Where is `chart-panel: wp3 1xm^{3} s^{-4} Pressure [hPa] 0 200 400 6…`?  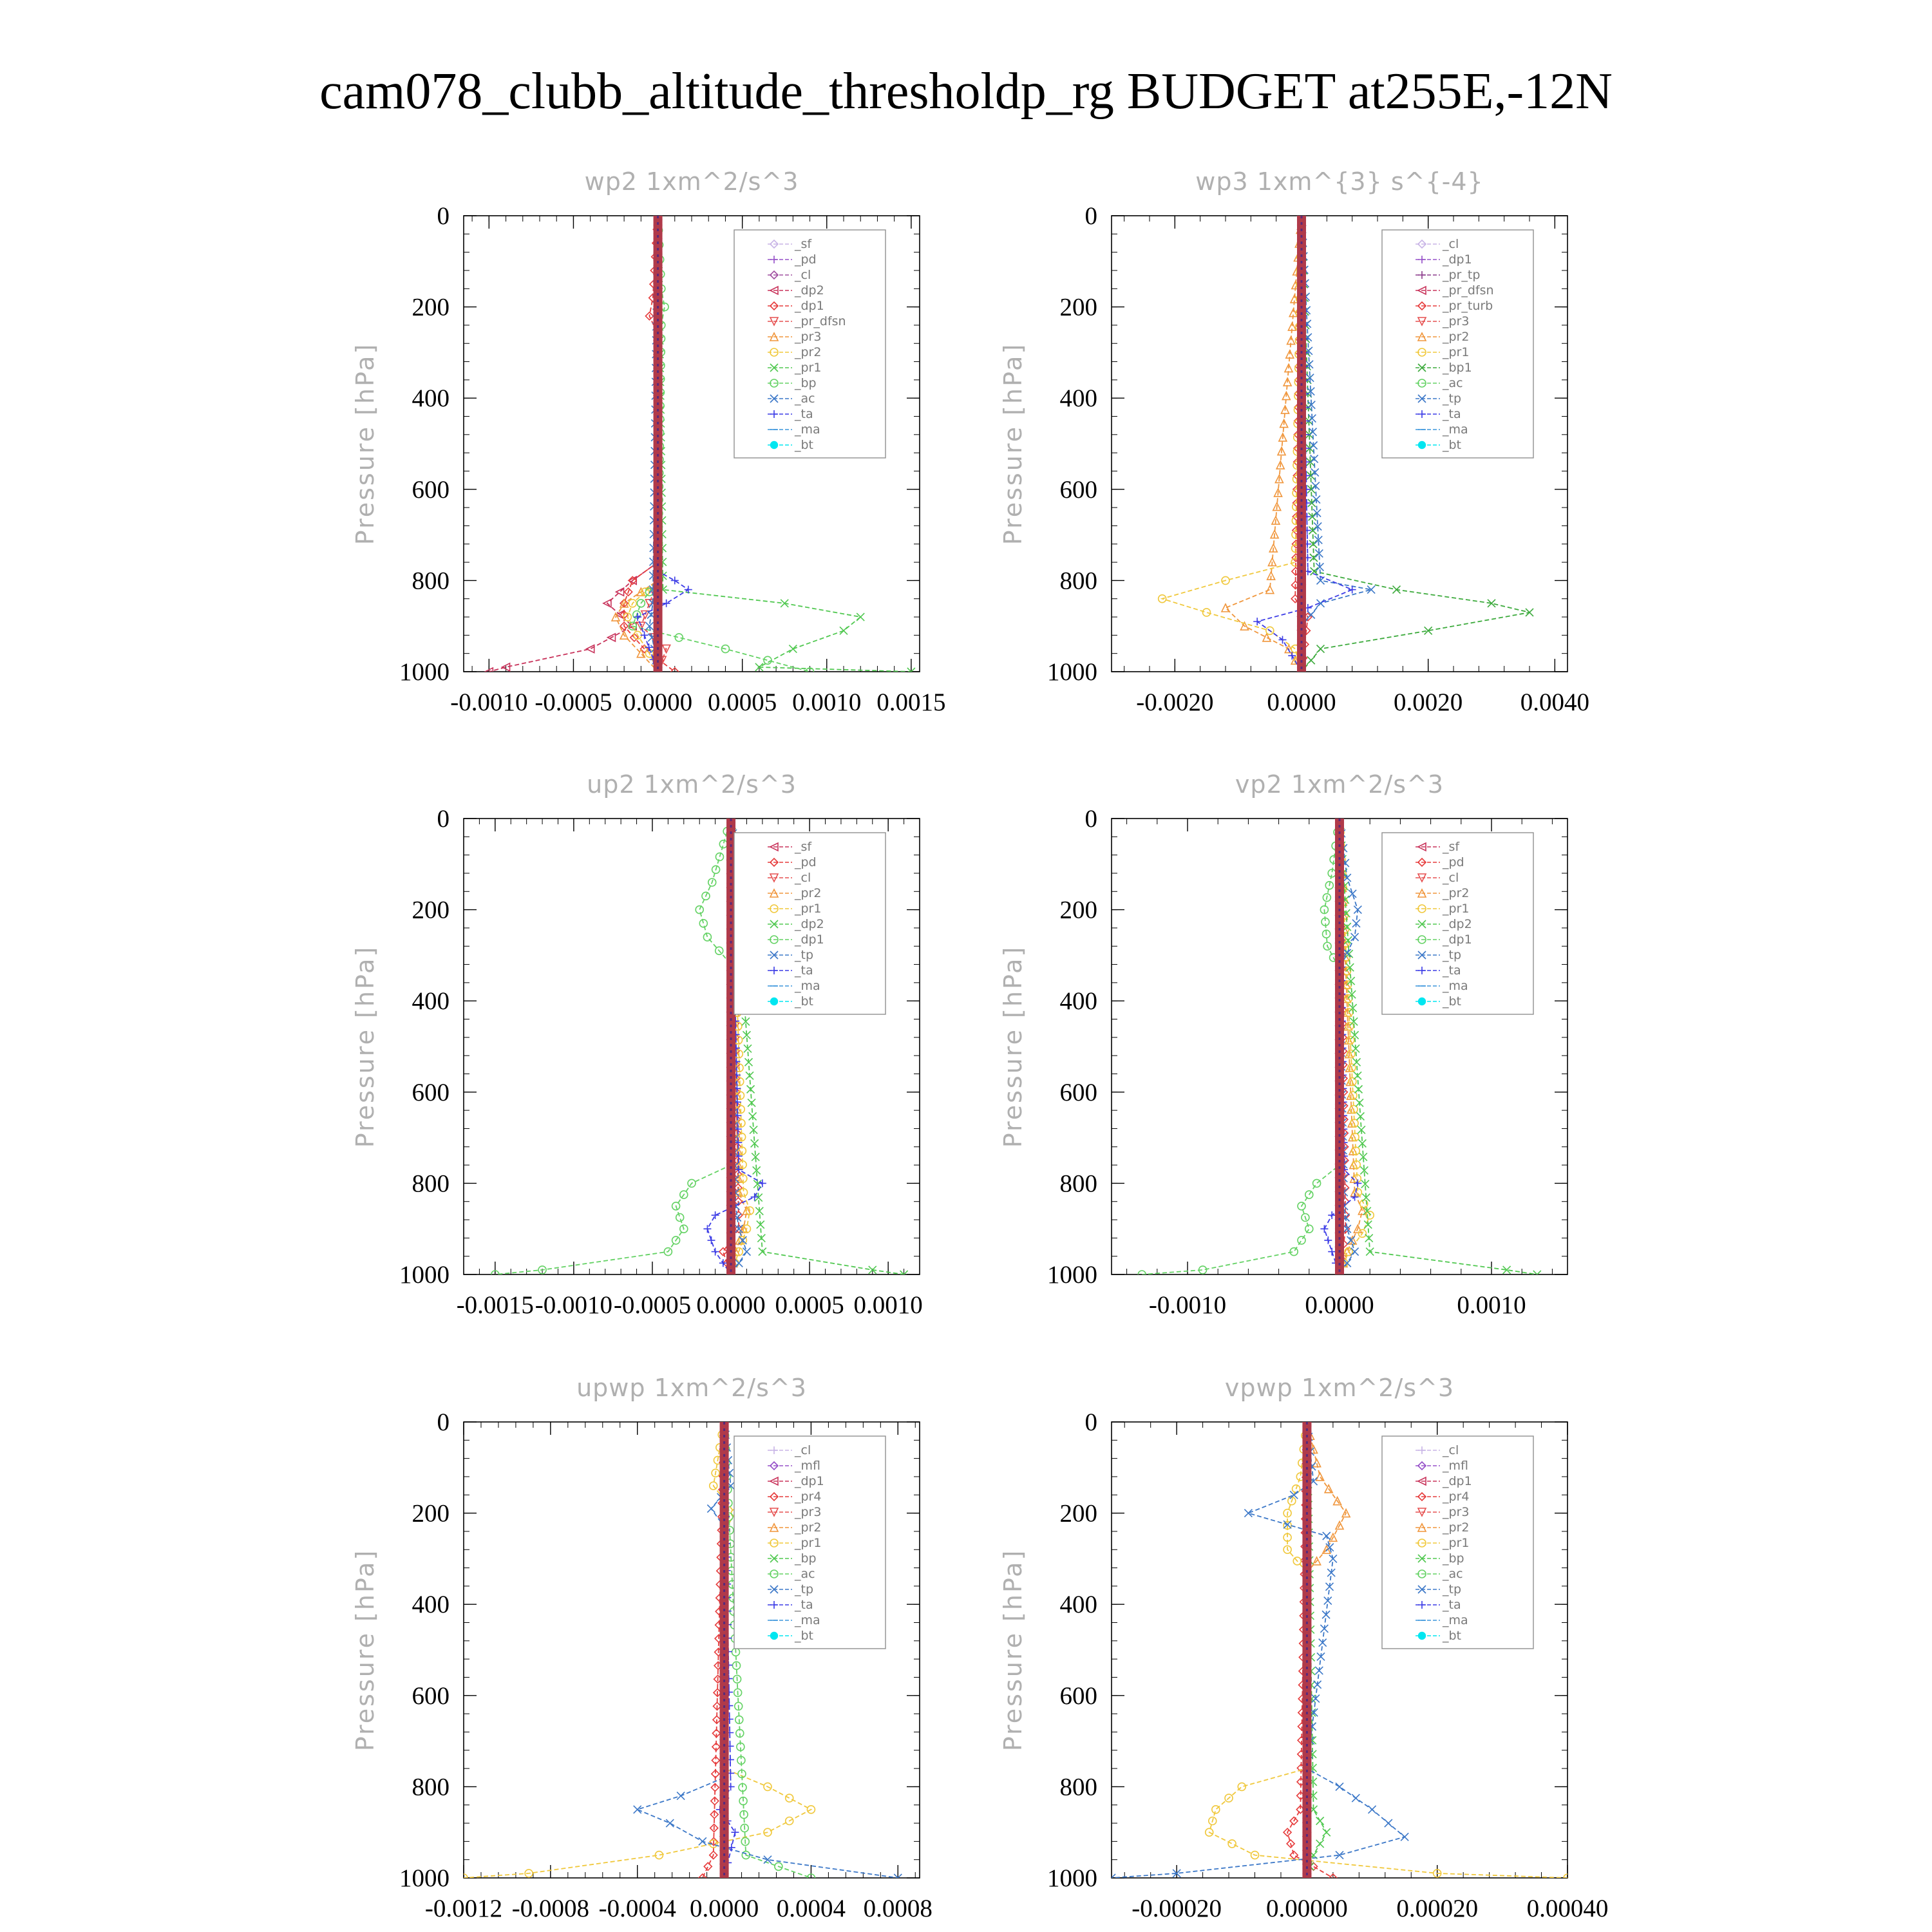 chart-panel: wp3 1xm^{3} s^{-4} Pressure [hPa] 0 200 400 6… is located at coordinates (1294, 442).